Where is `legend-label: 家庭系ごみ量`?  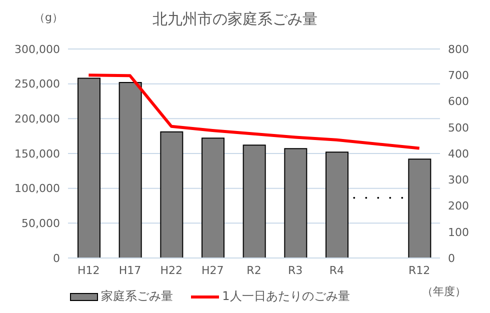 legend-label: 家庭系ごみ量 is located at coordinates (137, 296).